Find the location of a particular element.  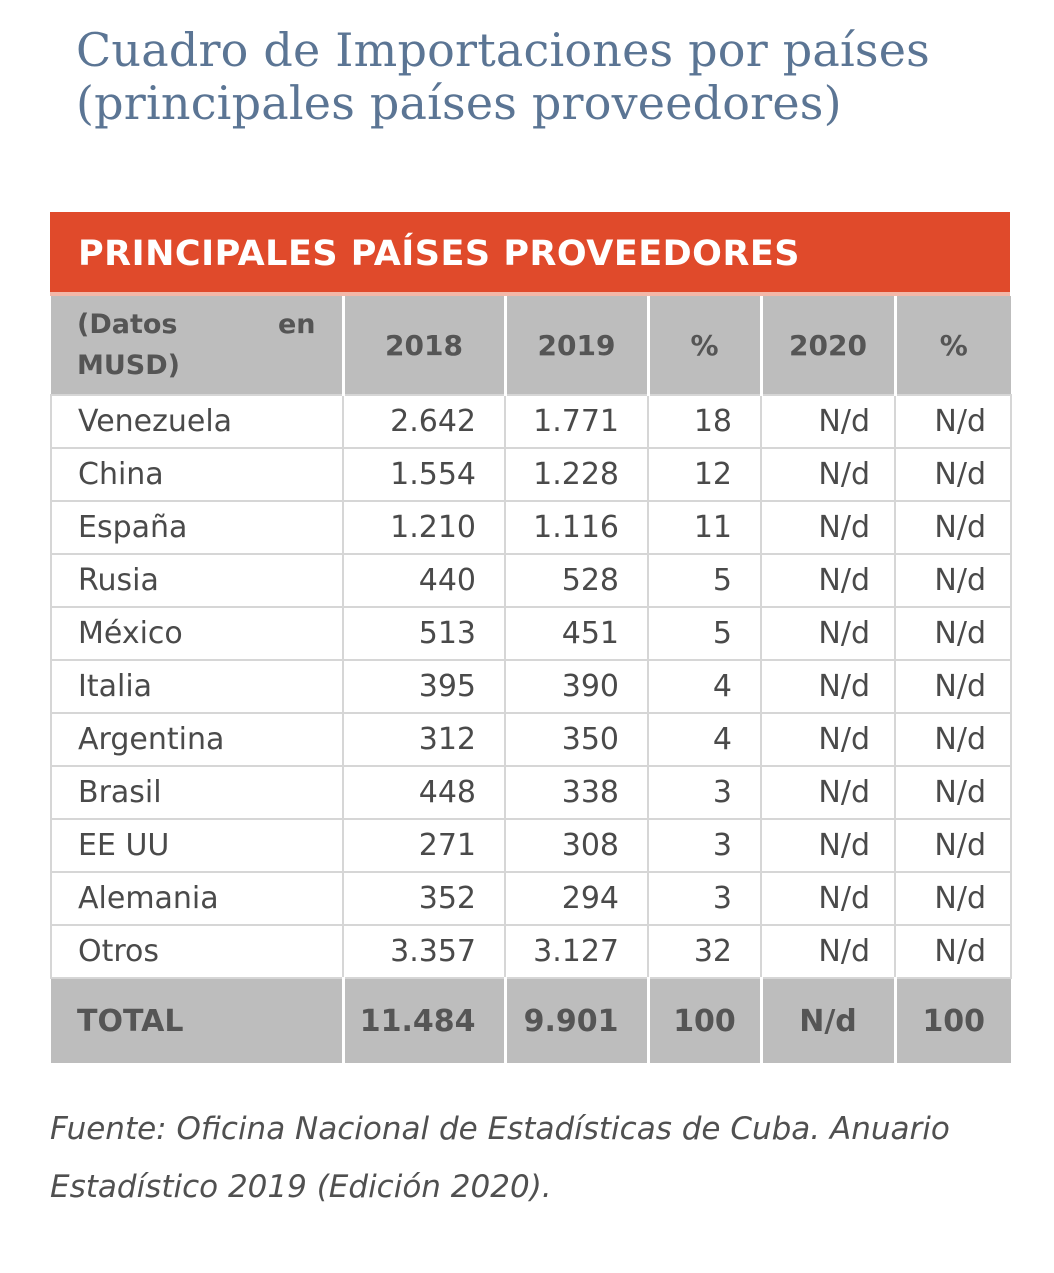

header-units-part-a: (Datos is located at coordinates (127, 324).